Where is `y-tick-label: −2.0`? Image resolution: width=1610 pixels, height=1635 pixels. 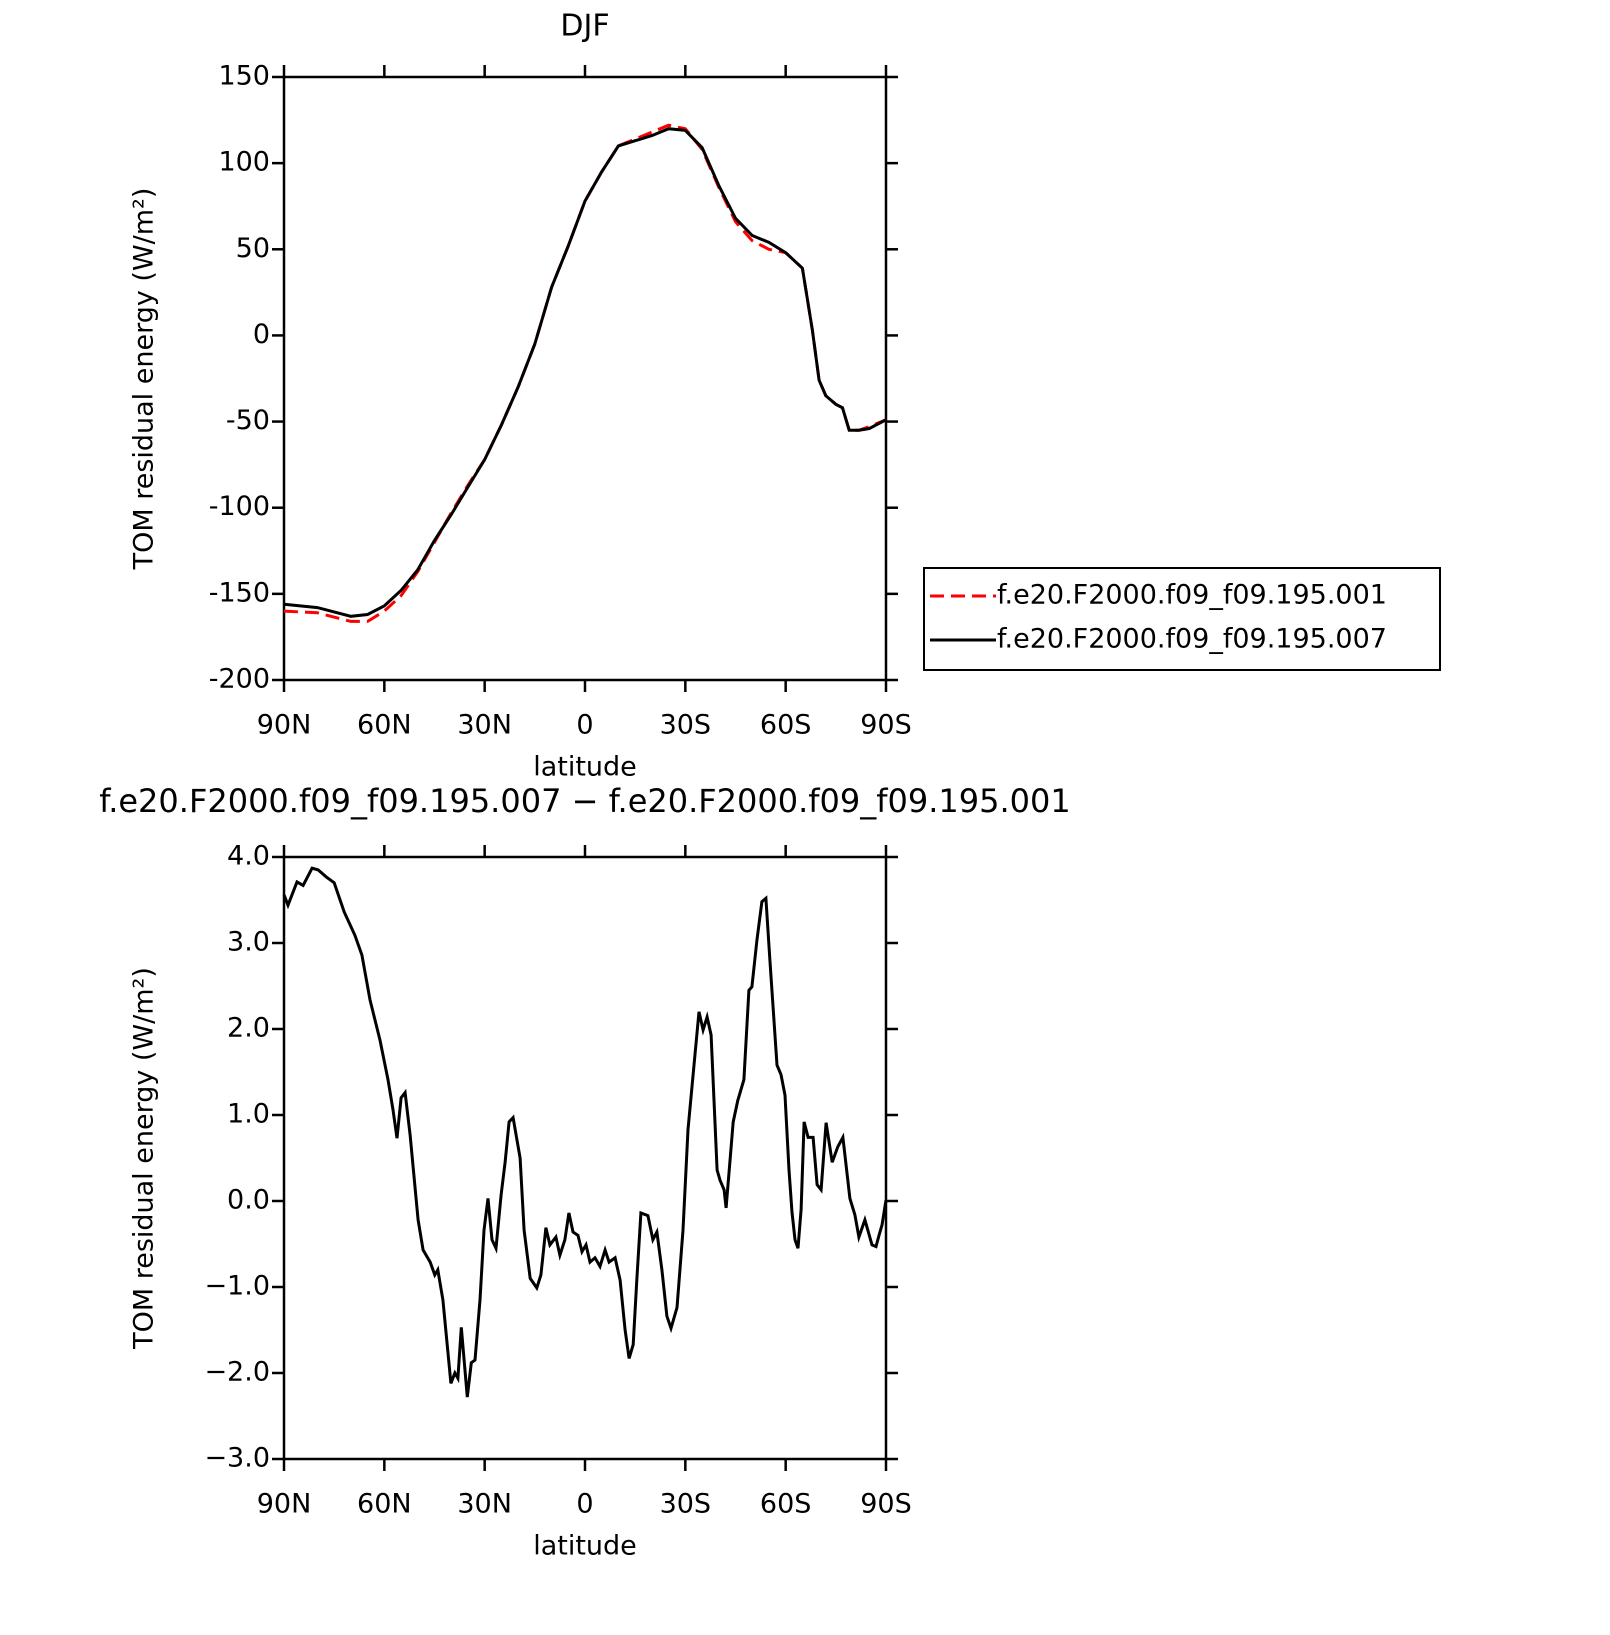 y-tick-label: −2.0 is located at coordinates (237, 1372).